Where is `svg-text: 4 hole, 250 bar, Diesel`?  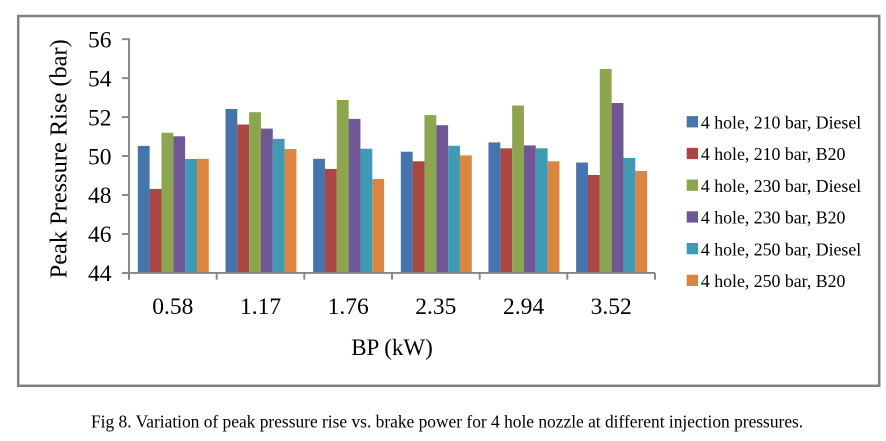 svg-text: 4 hole, 250 bar, Diesel is located at coordinates (781, 249).